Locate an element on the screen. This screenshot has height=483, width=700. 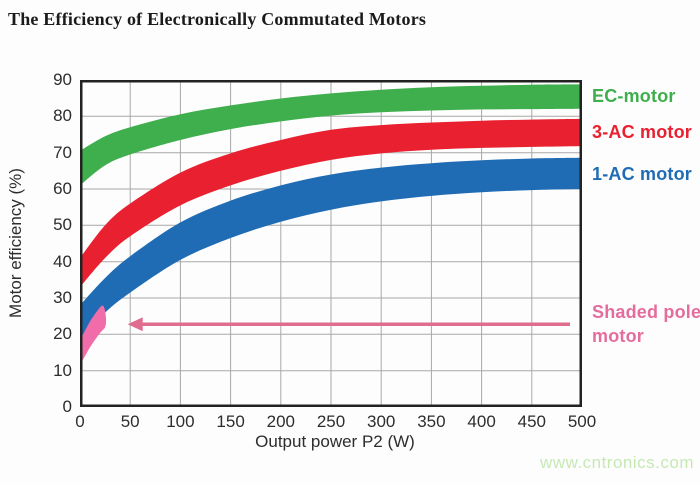
x-tick-label-450: 450 is located at coordinates (531, 421).